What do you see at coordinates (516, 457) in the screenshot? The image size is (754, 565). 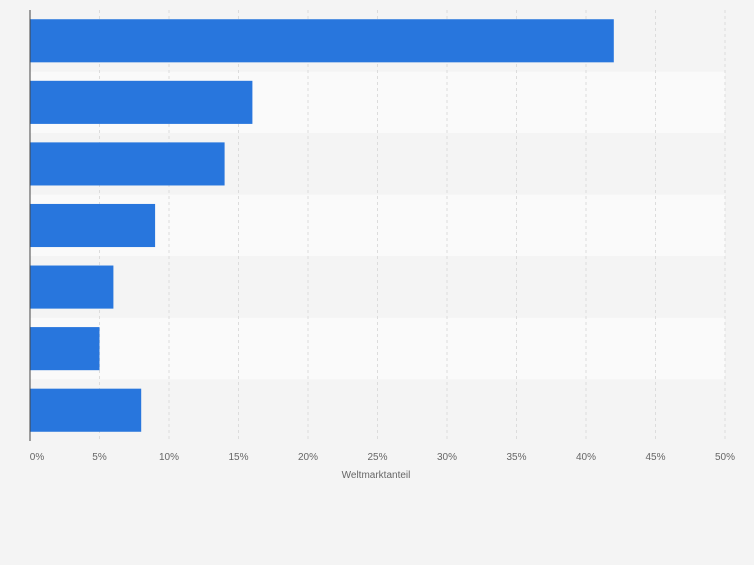 I see `x-tick-label: 35%` at bounding box center [516, 457].